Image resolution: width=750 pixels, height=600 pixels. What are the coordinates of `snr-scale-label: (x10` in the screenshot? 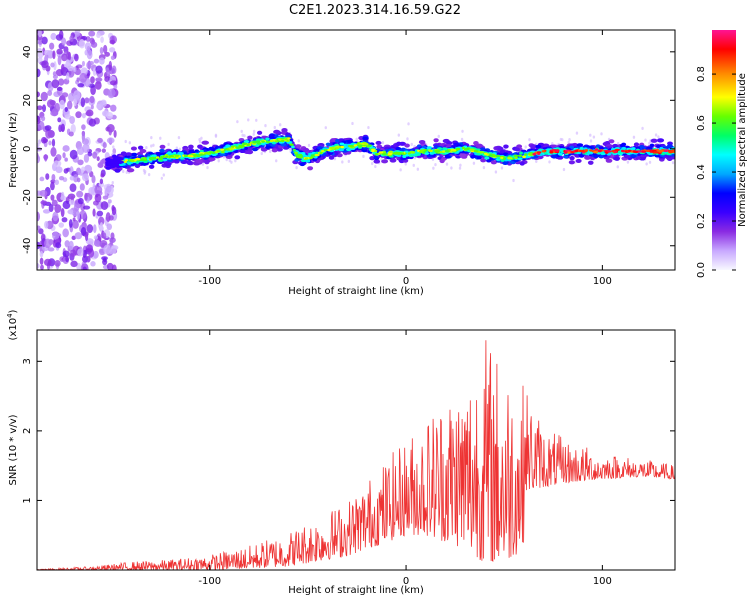 It's located at (13, 329).